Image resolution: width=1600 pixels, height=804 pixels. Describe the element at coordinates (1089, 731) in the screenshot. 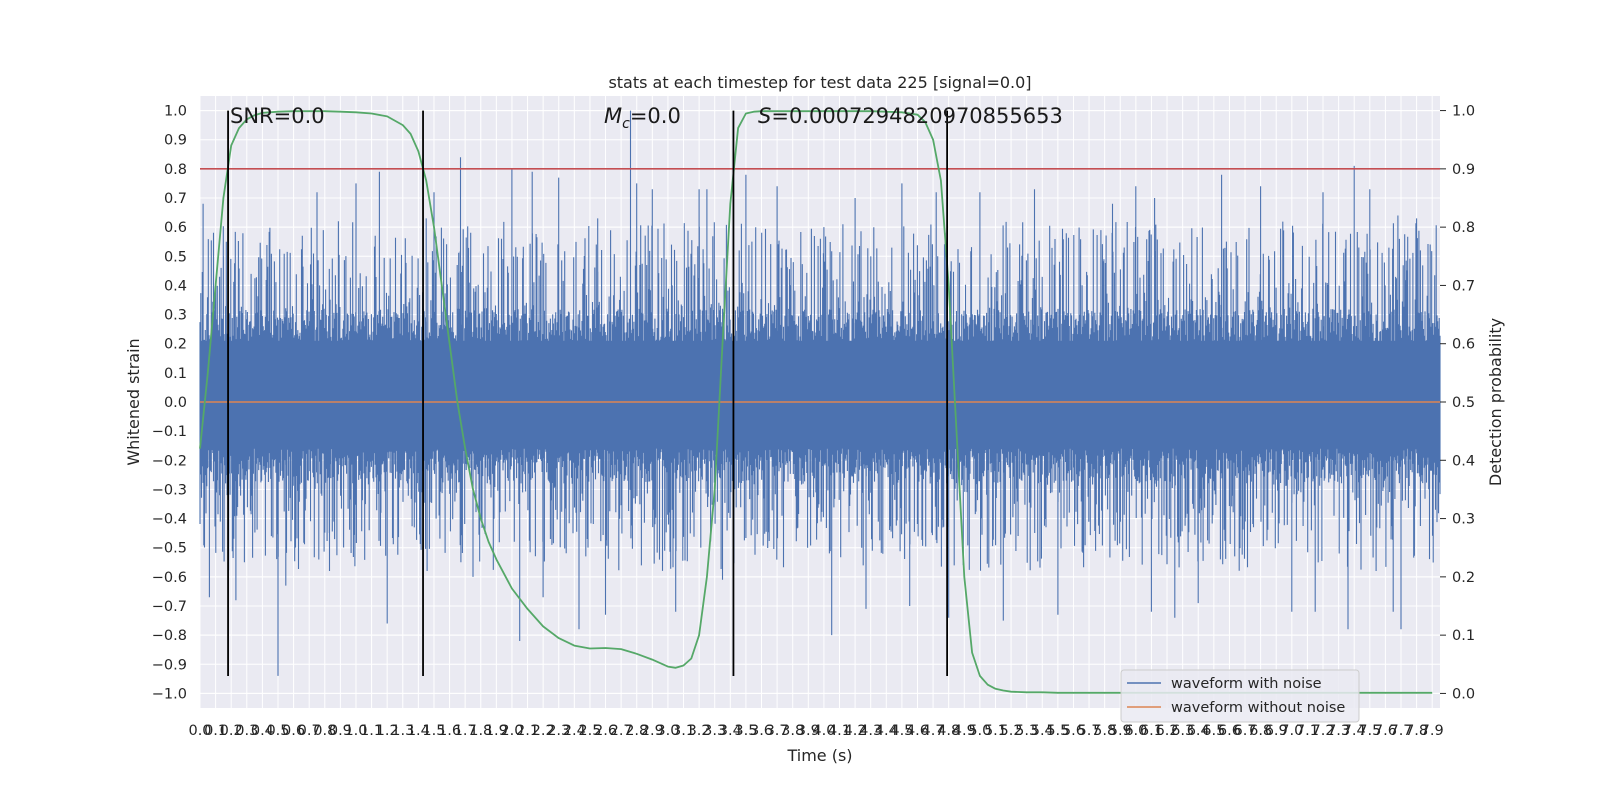

I see `x-tick-label: 5.7` at that location.